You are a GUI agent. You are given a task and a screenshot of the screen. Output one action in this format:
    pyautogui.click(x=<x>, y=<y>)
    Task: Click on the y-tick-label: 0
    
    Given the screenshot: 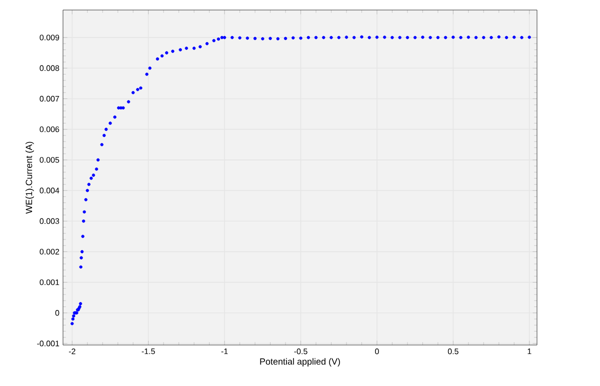 What is the action you would take?
    pyautogui.click(x=57, y=313)
    